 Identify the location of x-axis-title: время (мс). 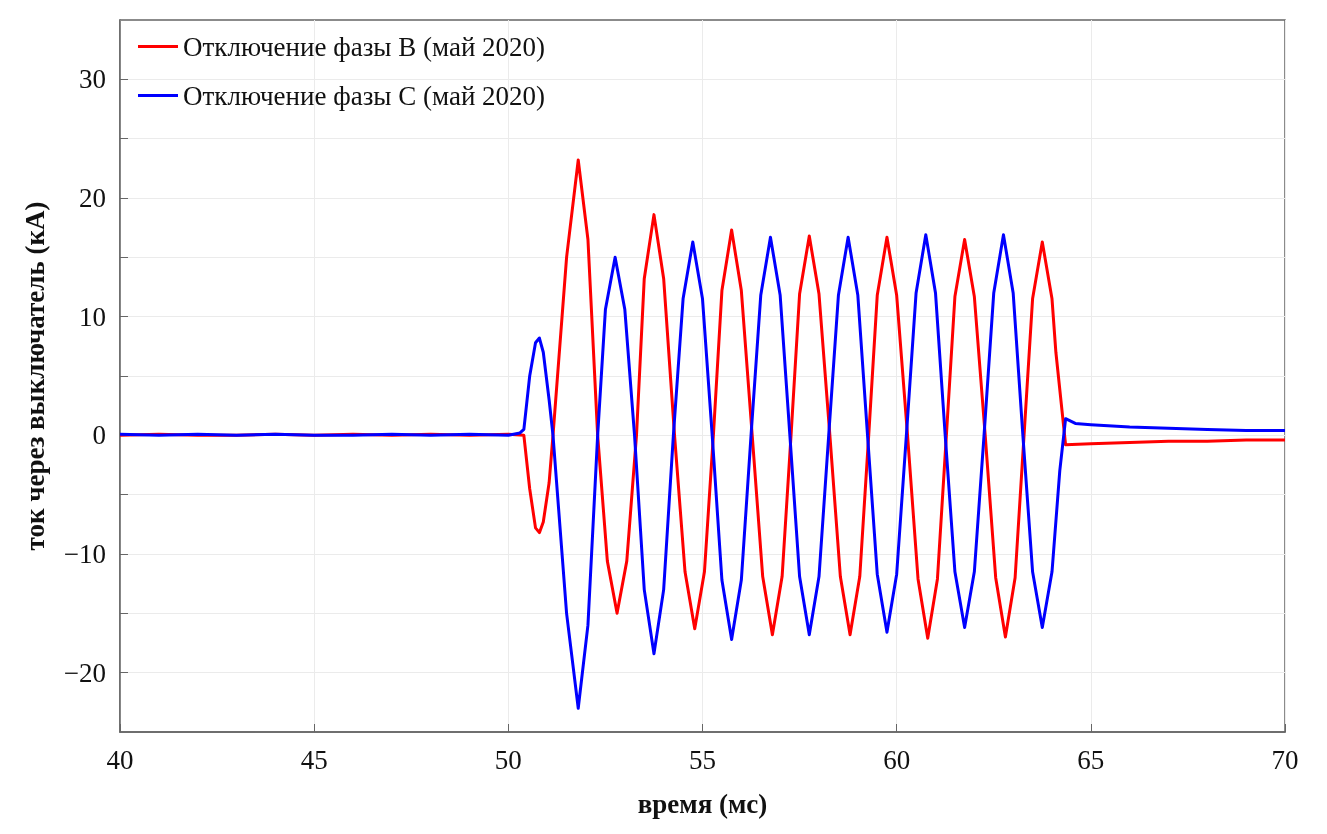
(702, 803).